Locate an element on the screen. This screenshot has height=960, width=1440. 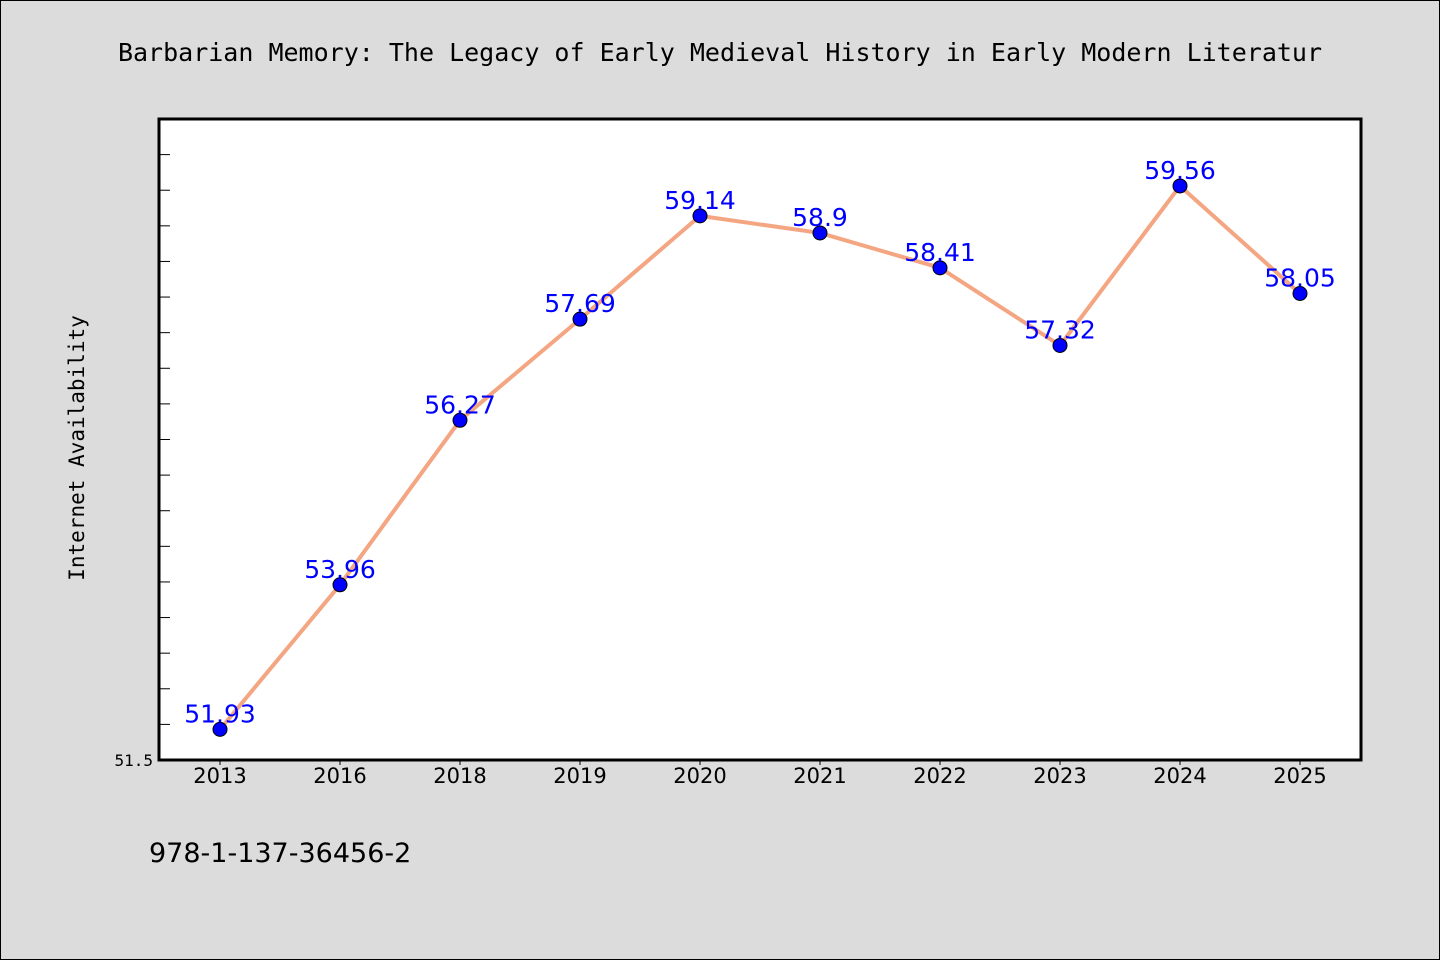
x-tick-label: 2025 is located at coordinates (1299, 776).